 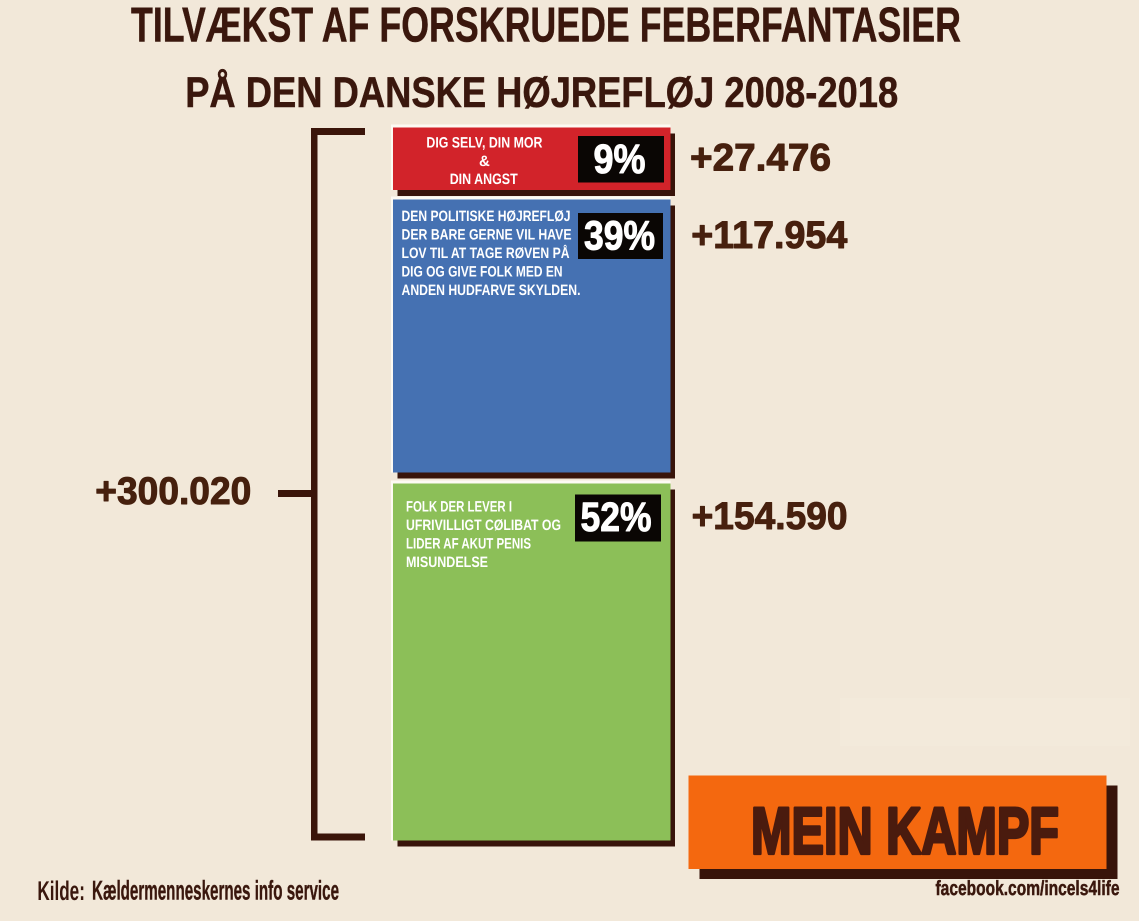 What do you see at coordinates (487, 234) in the screenshot?
I see `svg-text: DER BARE GERNE VIL HAVE` at bounding box center [487, 234].